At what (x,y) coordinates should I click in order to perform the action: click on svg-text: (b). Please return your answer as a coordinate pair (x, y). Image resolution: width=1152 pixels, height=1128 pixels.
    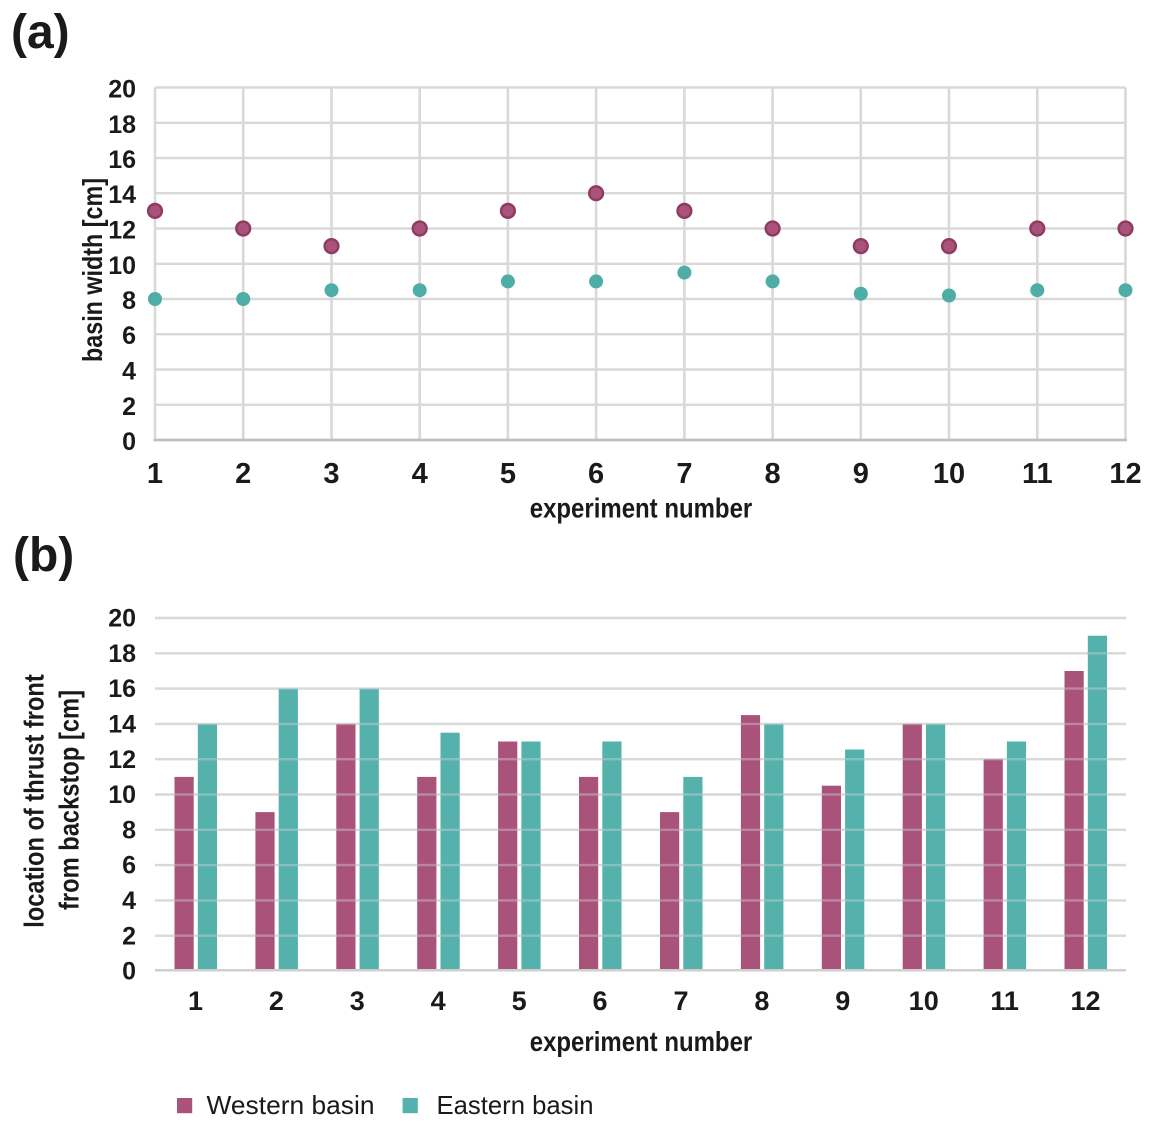
    Looking at the image, I should click on (43, 555).